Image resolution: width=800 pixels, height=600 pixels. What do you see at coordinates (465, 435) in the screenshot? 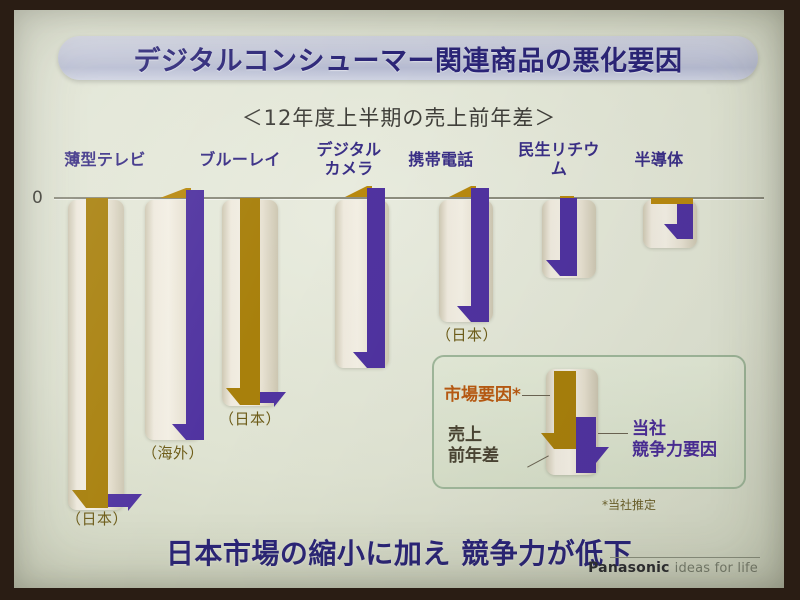
I see `legend-label-sales-line1: 売上` at bounding box center [465, 435].